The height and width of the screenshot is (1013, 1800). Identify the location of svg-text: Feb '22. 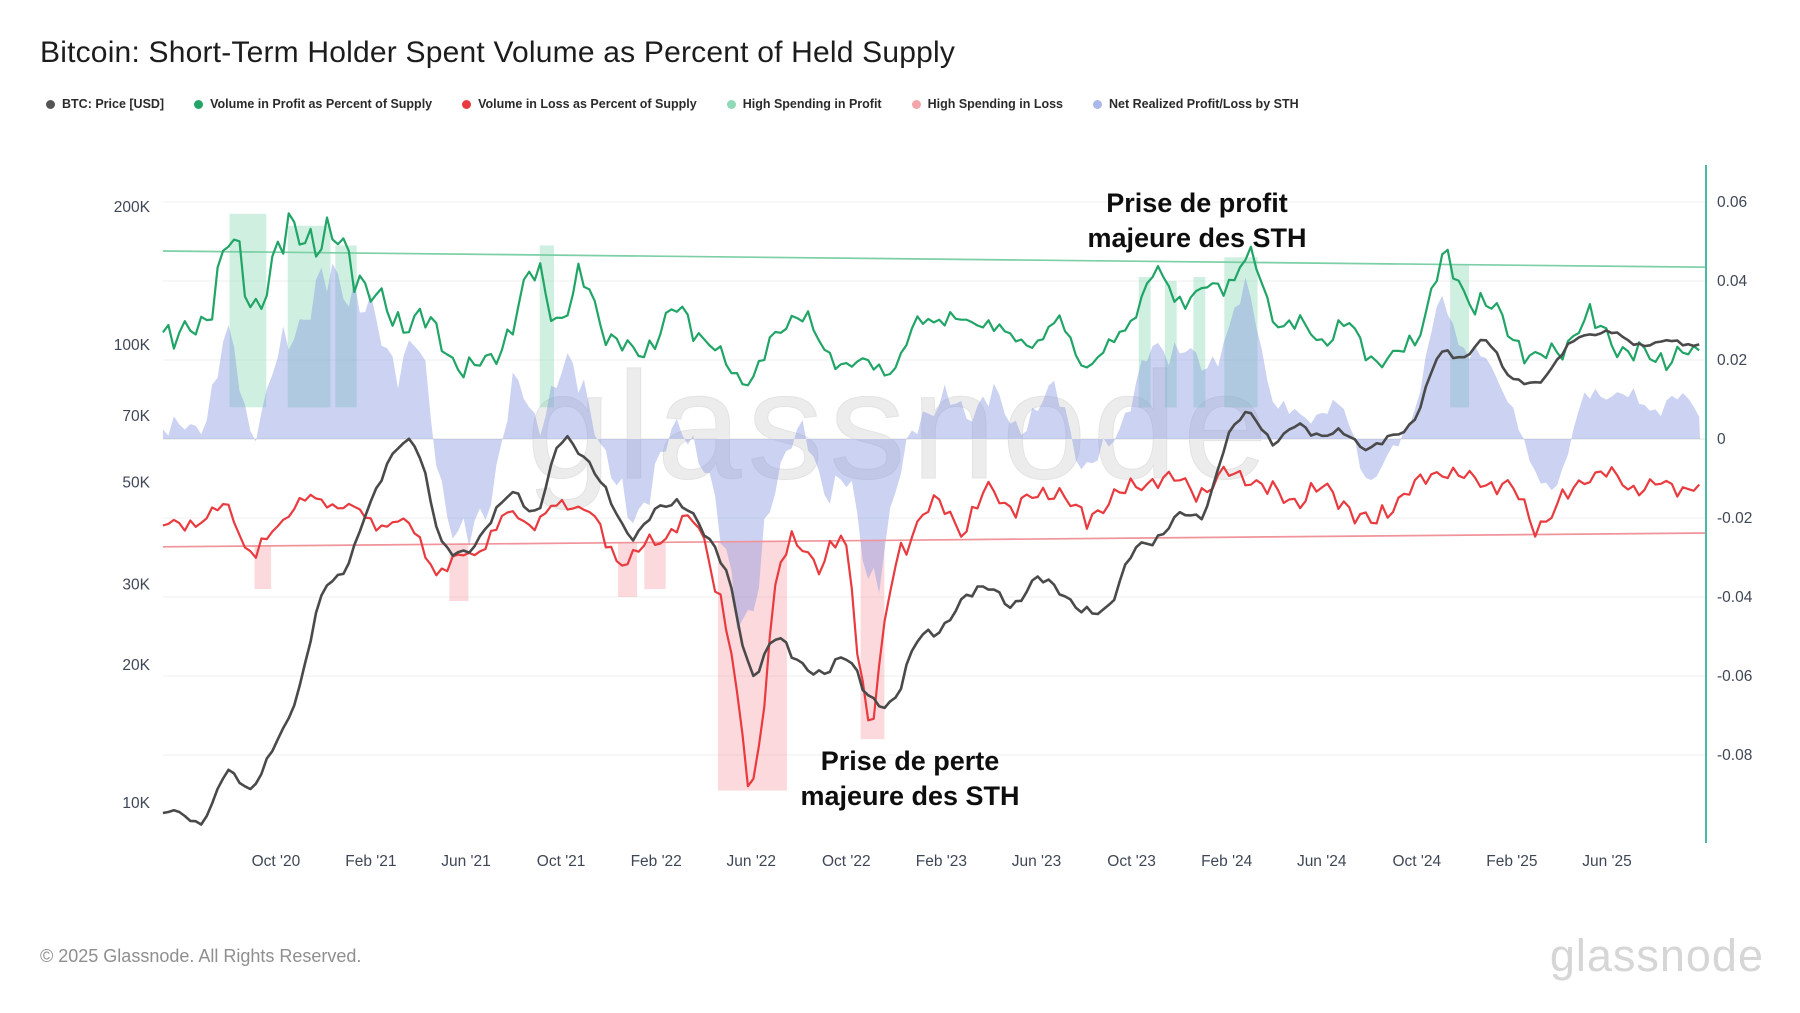
(656, 861).